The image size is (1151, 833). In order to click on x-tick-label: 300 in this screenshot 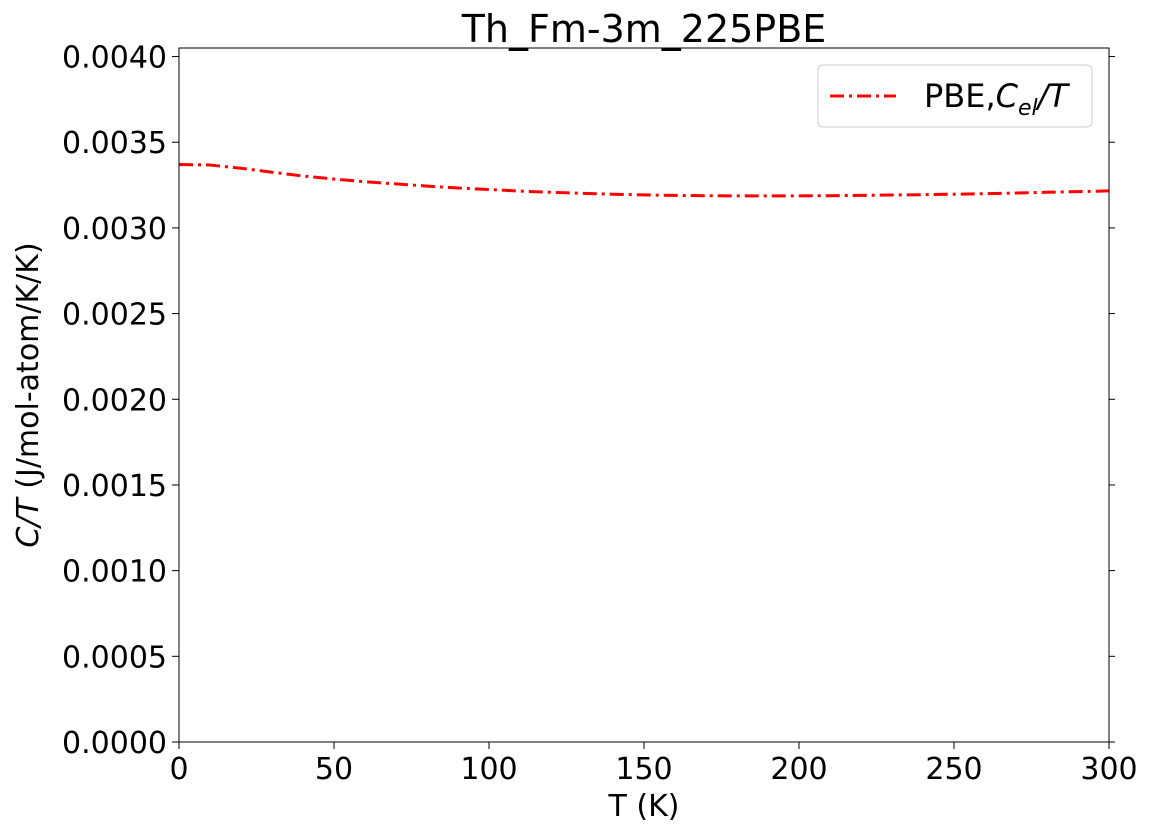, I will do `click(1108, 769)`.